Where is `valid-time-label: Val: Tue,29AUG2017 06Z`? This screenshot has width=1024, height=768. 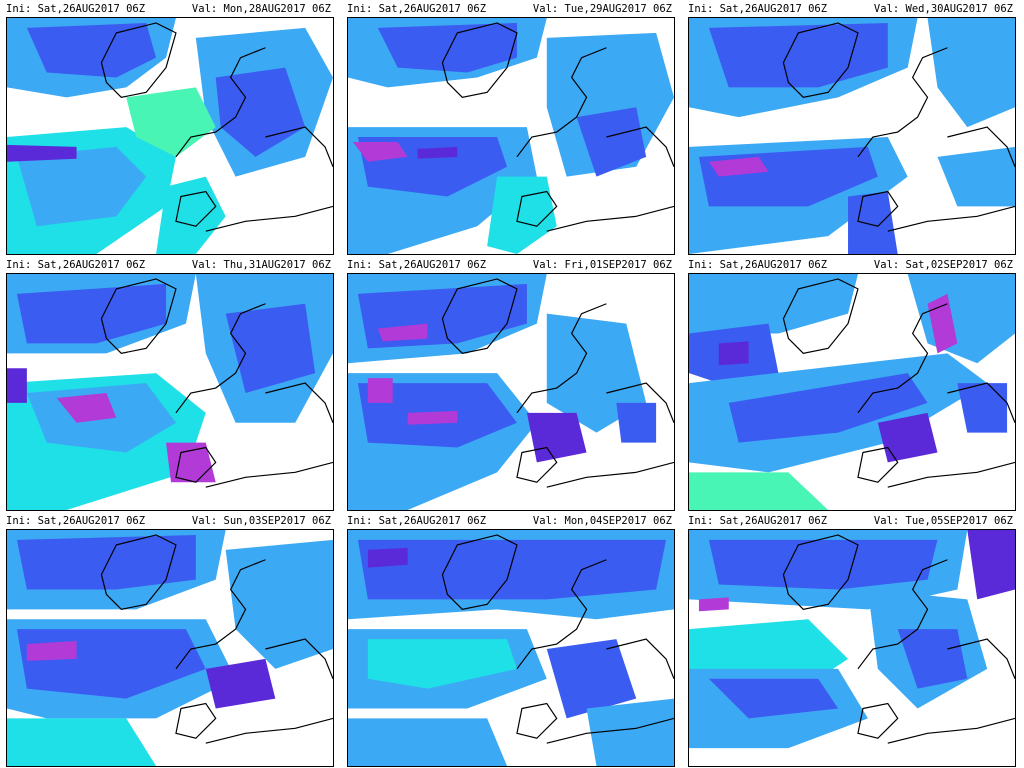
valid-time-label: Val: Tue,29AUG2017 06Z is located at coordinates (602, 9).